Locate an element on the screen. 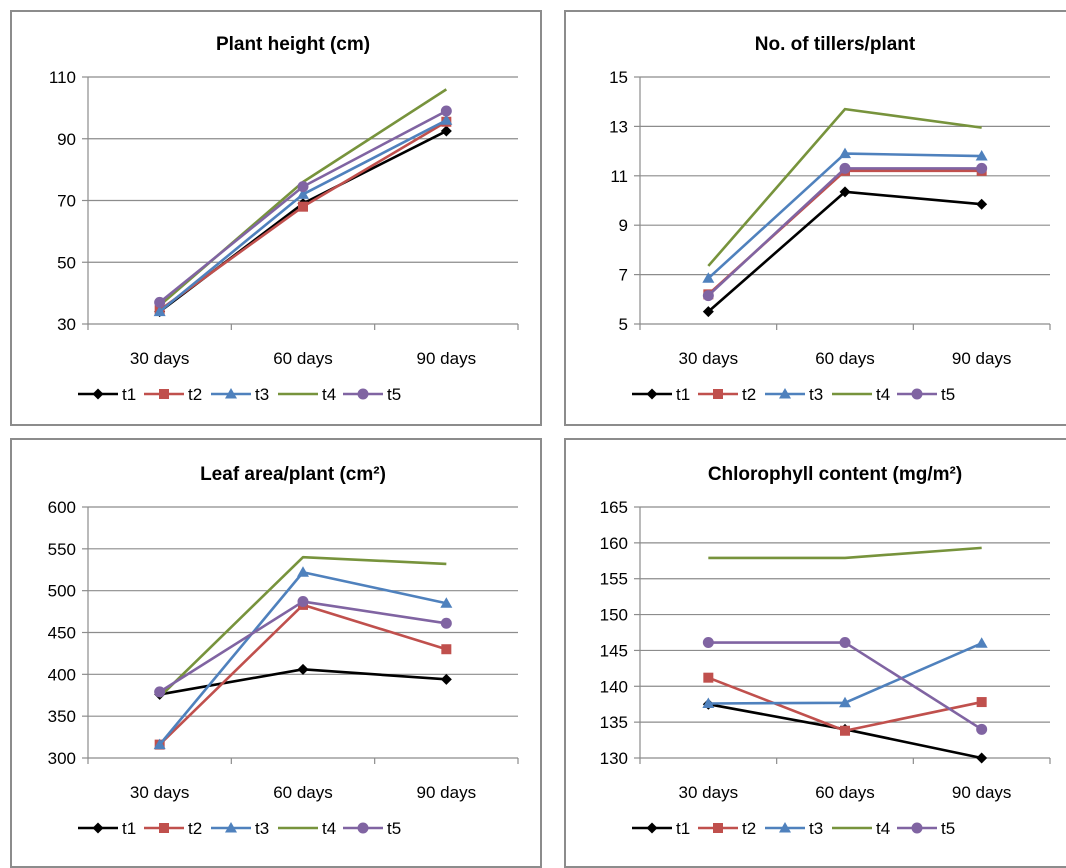 This screenshot has height=868, width=1066. legend-label-t5: t5 is located at coordinates (948, 828).